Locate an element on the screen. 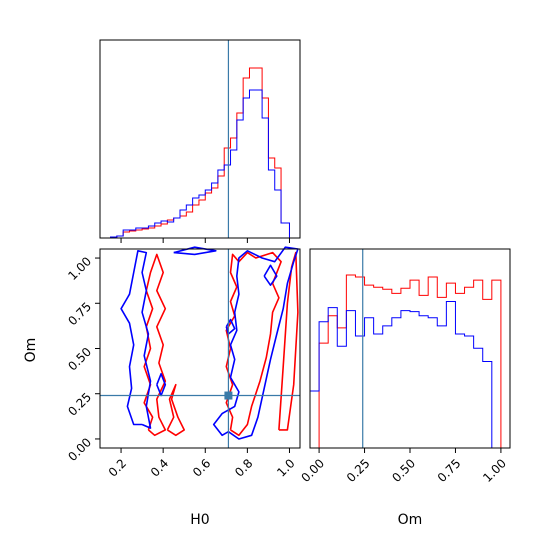 The height and width of the screenshot is (550, 550). x-tick-label: 0.4 is located at coordinates (159, 467).